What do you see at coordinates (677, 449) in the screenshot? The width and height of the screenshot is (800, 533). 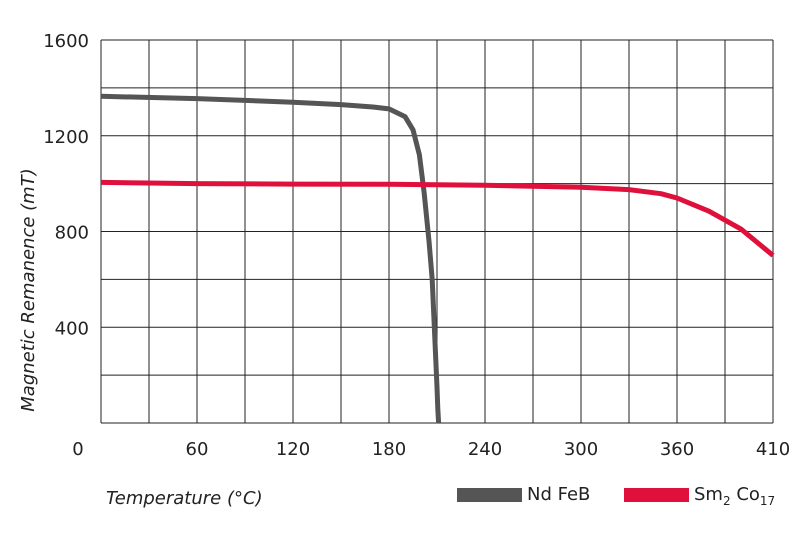 I see `x-tick-label: 360` at bounding box center [677, 449].